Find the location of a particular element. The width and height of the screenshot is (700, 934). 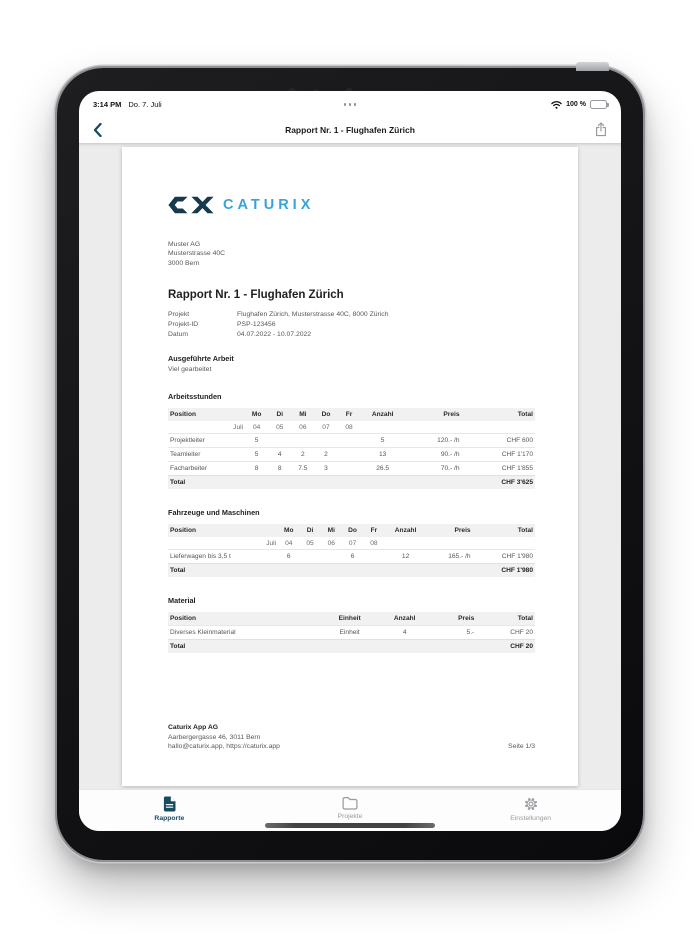

table-cell: 3 is located at coordinates (326, 468).